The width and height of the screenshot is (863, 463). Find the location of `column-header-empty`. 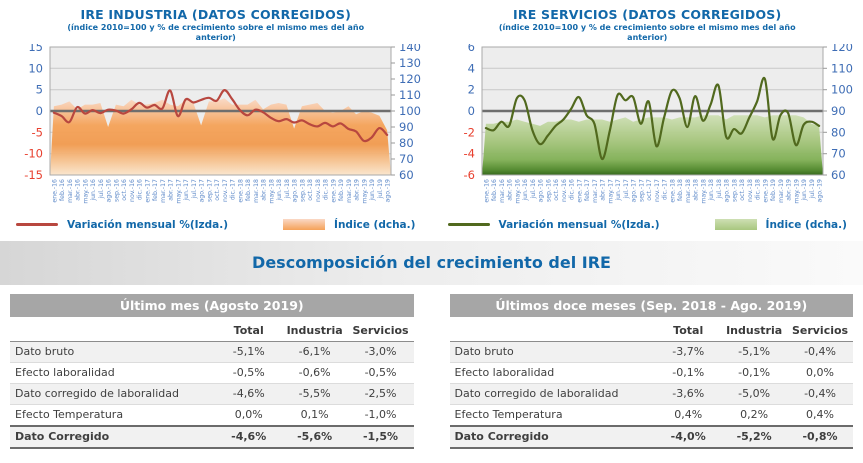

column-header-empty is located at coordinates (552, 330).